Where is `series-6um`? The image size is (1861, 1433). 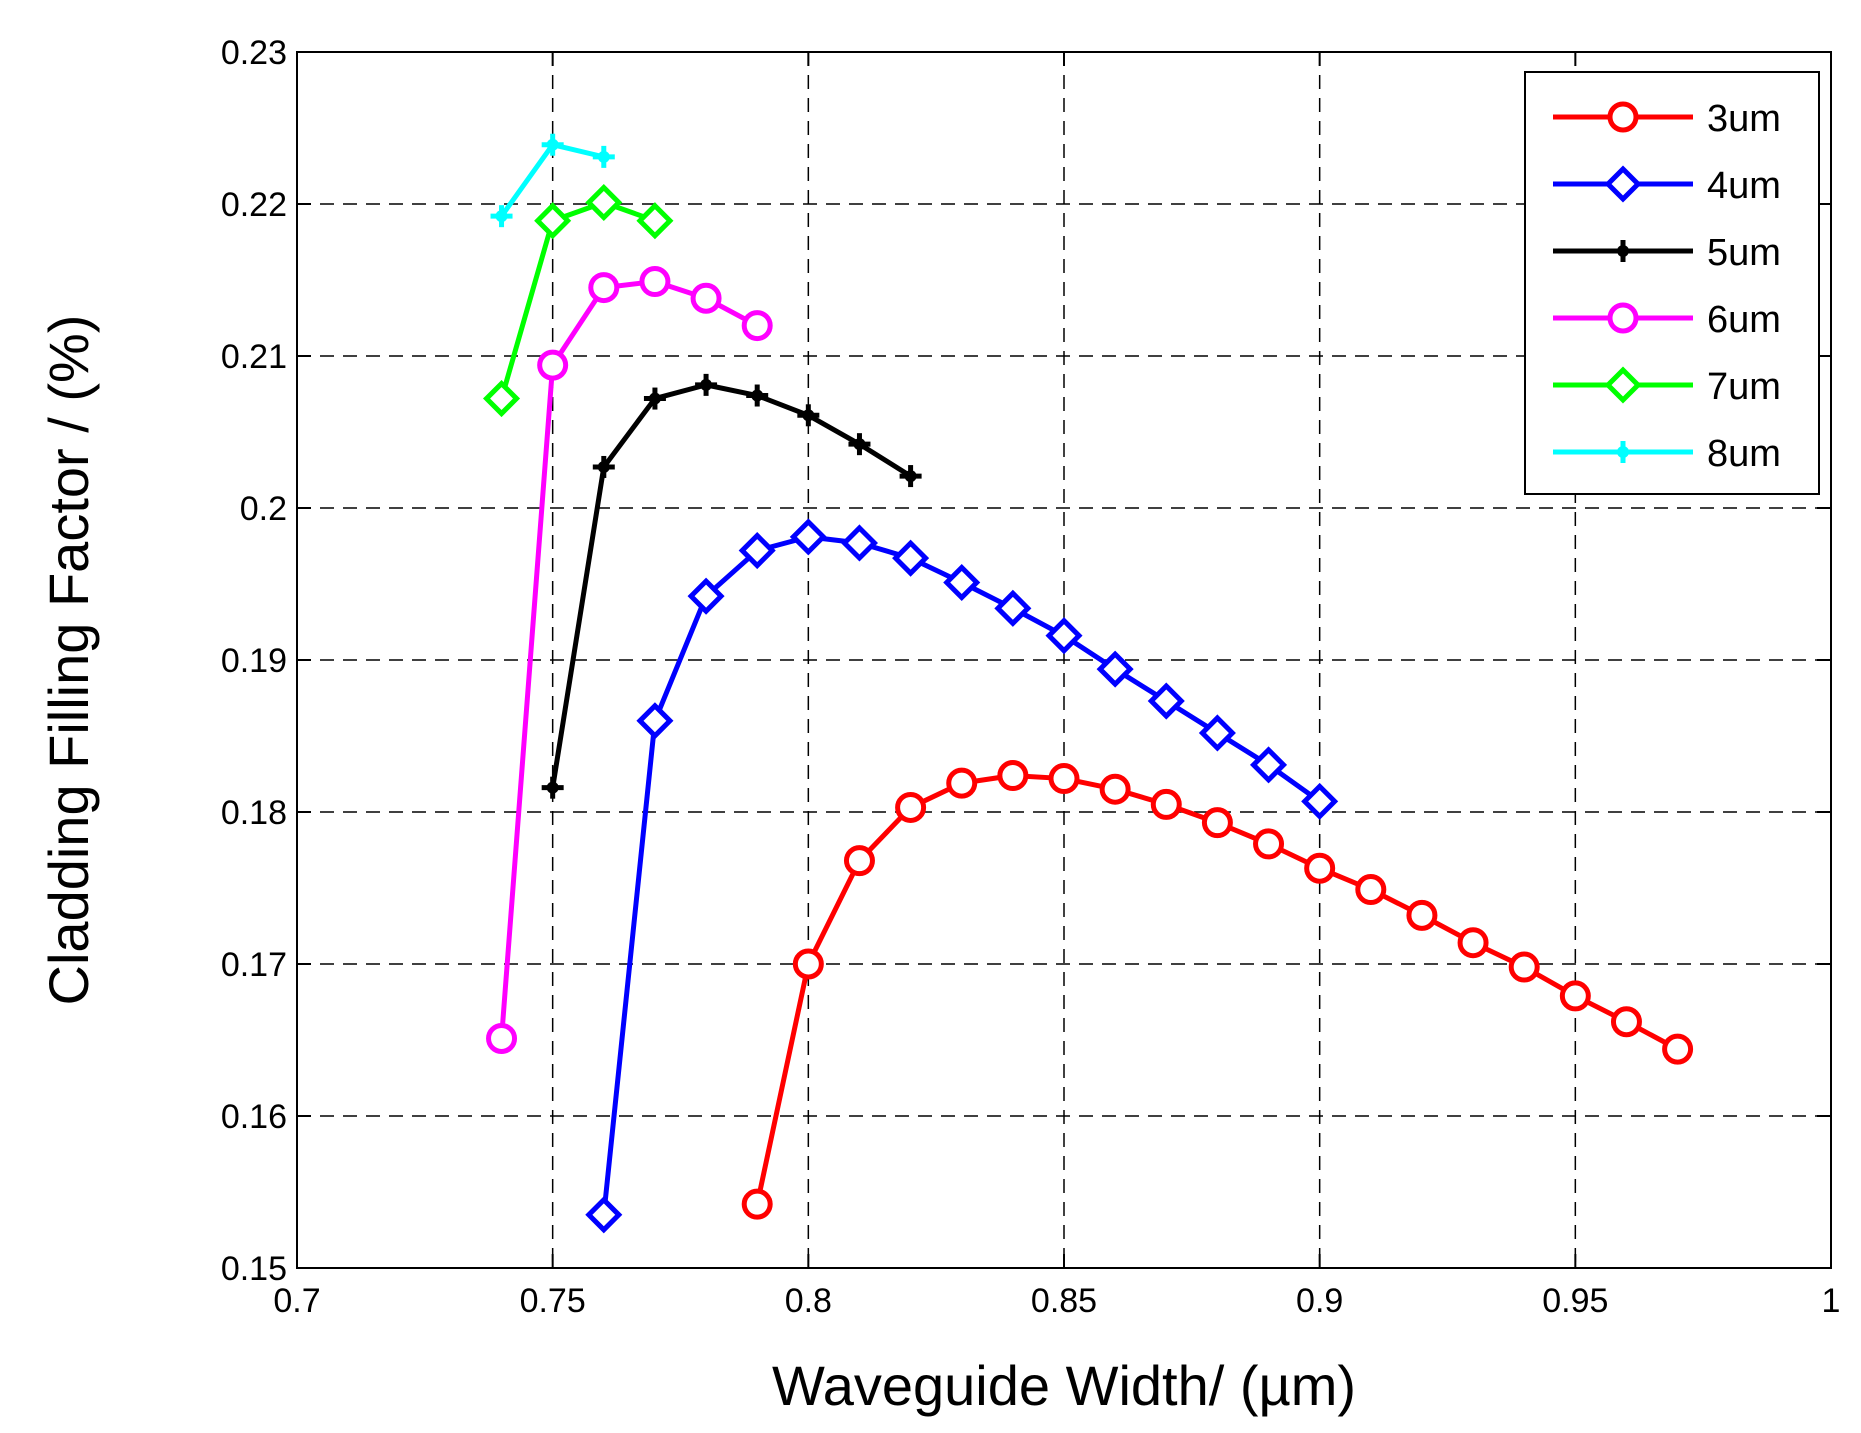 series-6um is located at coordinates (629, 660).